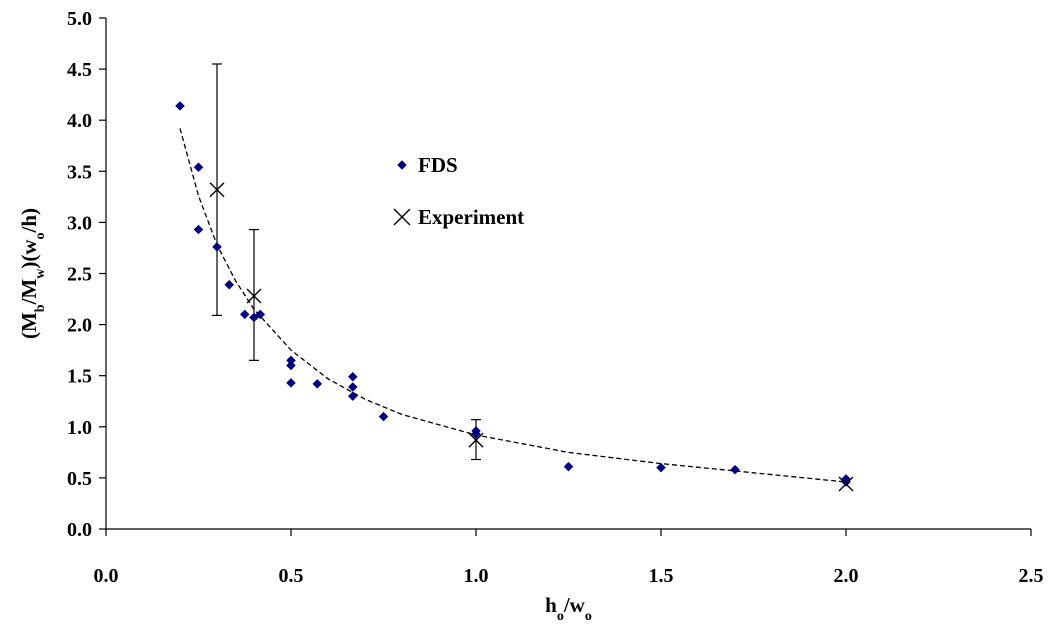  What do you see at coordinates (79, 275) in the screenshot?
I see `y-tick-label: 2.5` at bounding box center [79, 275].